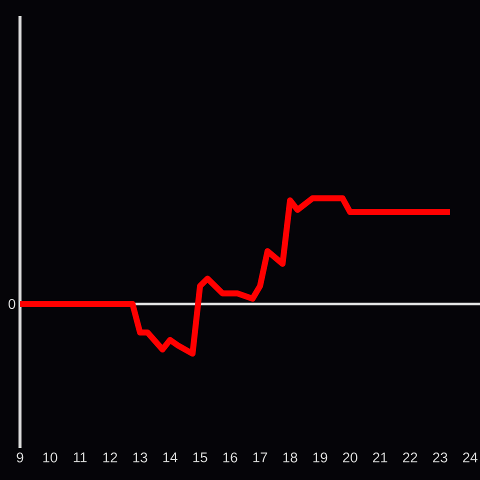  Describe the element at coordinates (290, 457) in the screenshot. I see `x-tick-label: 18` at that location.